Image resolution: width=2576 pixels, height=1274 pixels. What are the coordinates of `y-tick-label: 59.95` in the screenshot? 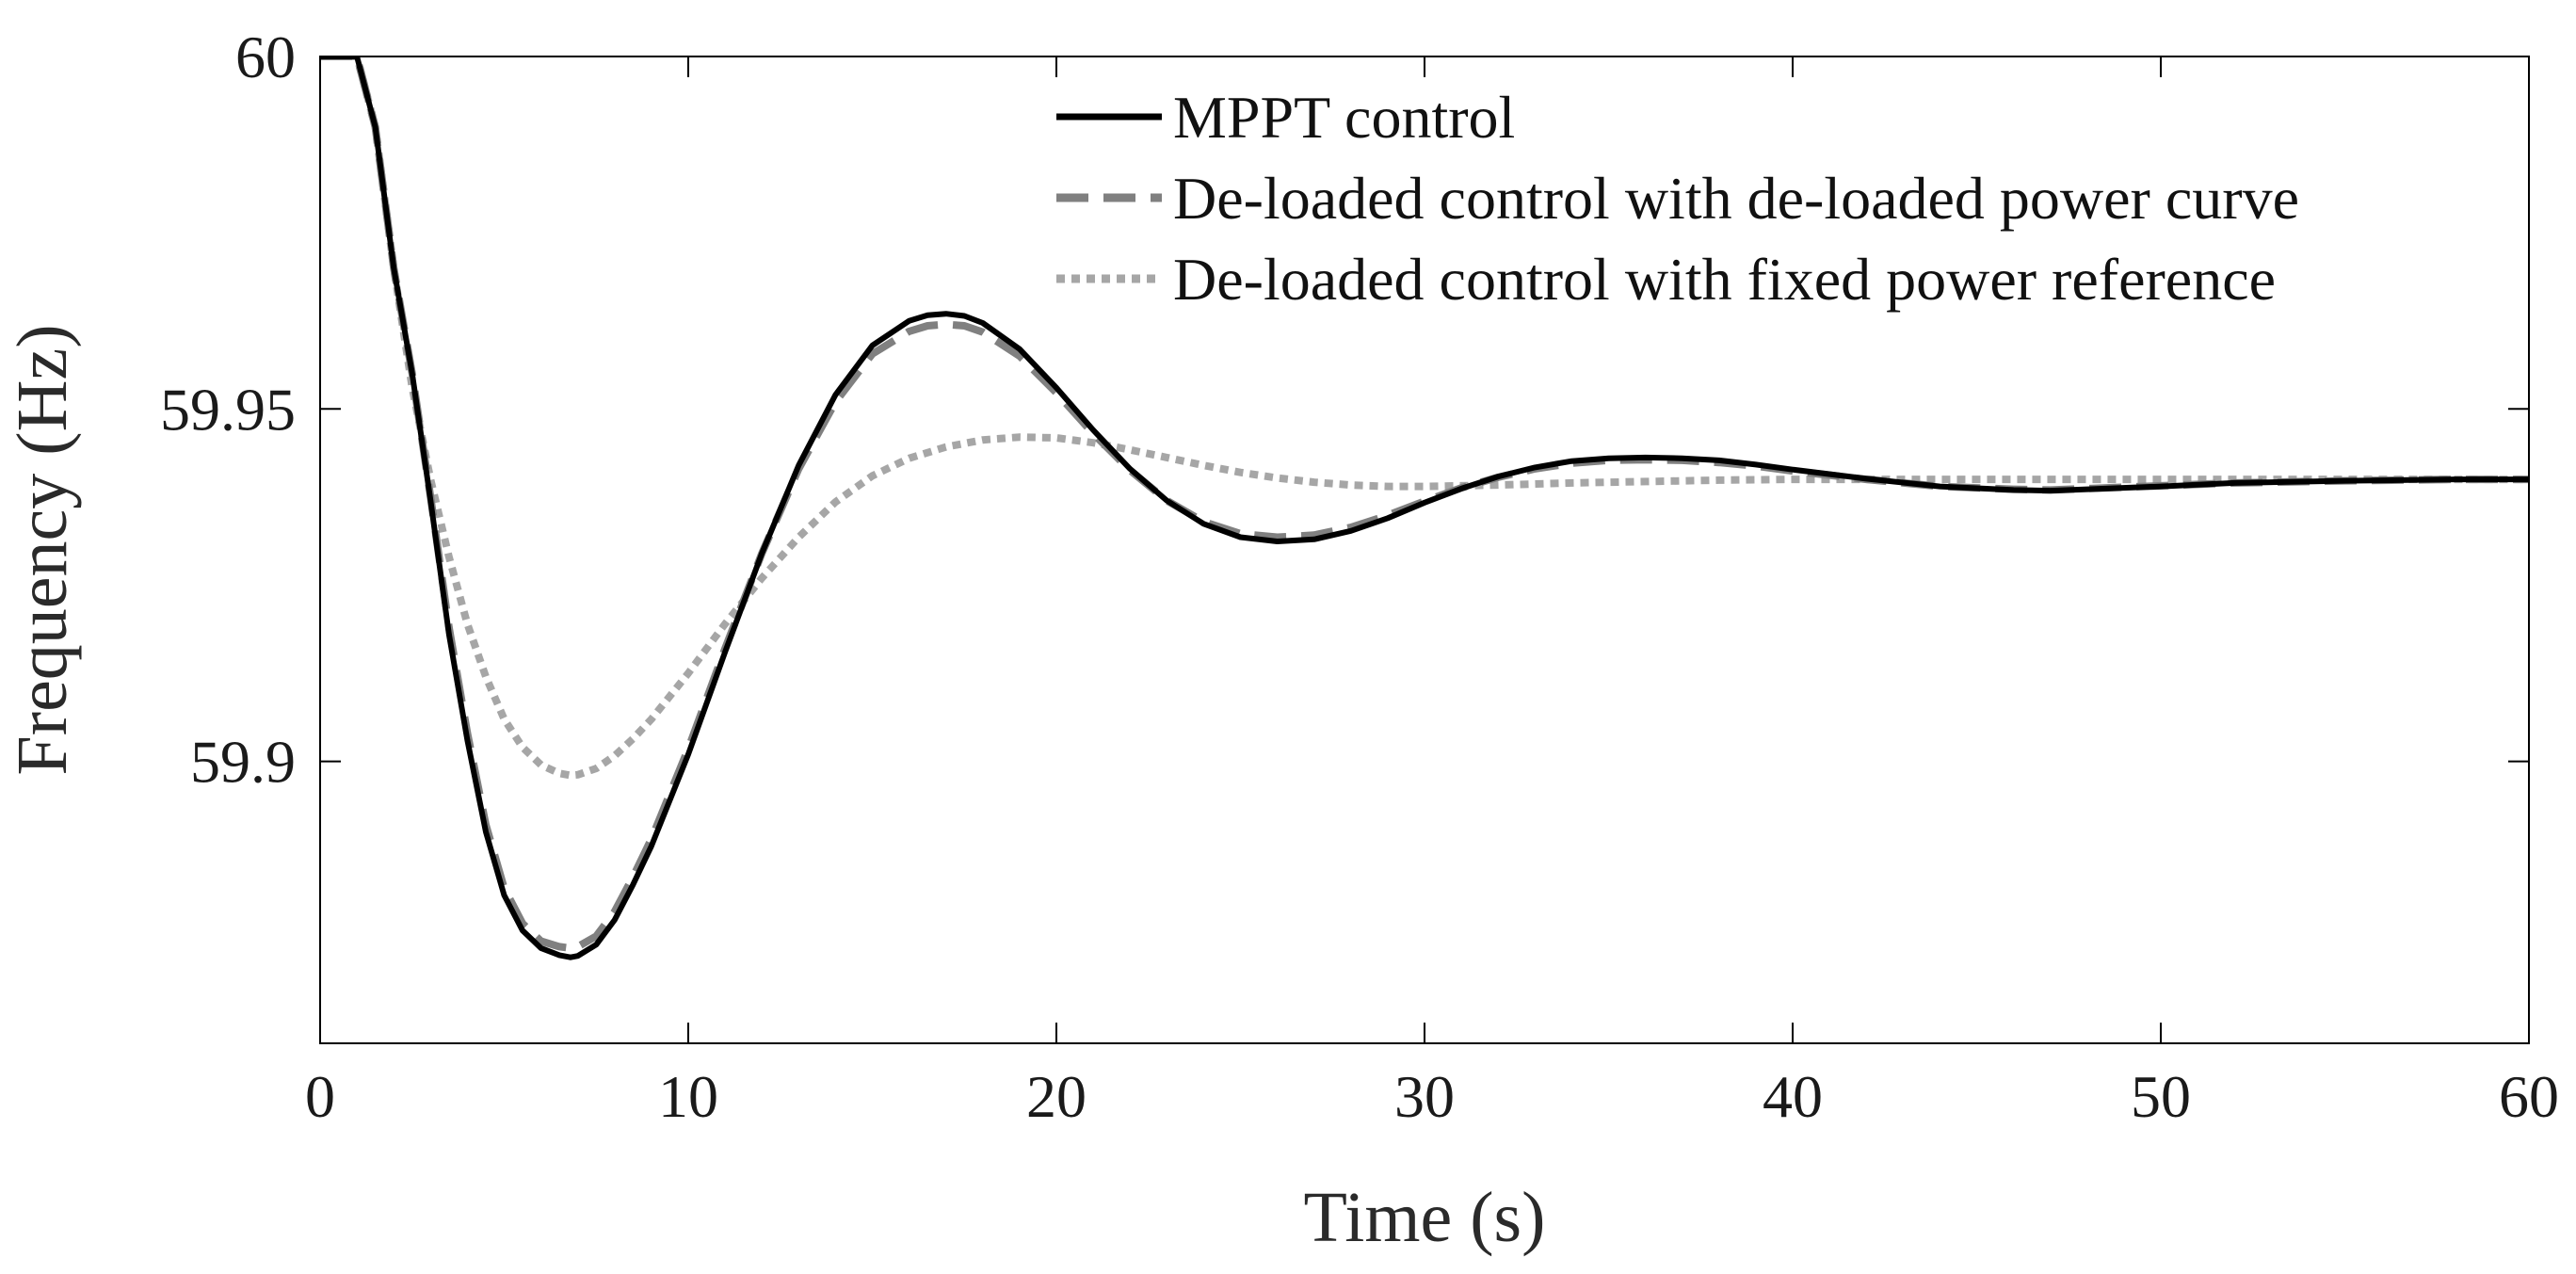 It's located at (228, 409).